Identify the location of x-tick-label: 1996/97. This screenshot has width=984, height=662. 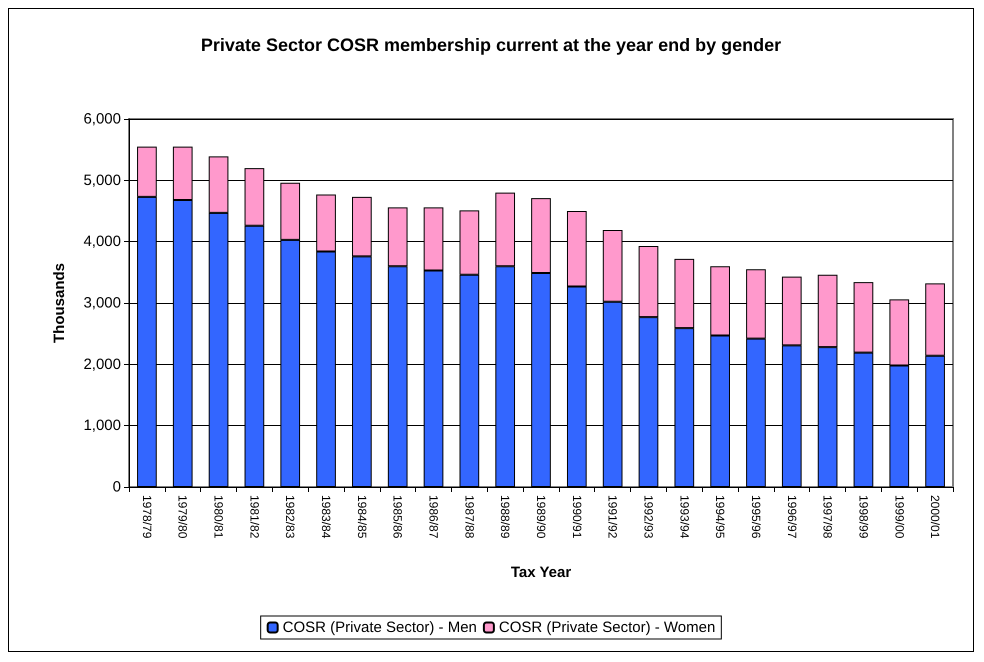
(791, 517).